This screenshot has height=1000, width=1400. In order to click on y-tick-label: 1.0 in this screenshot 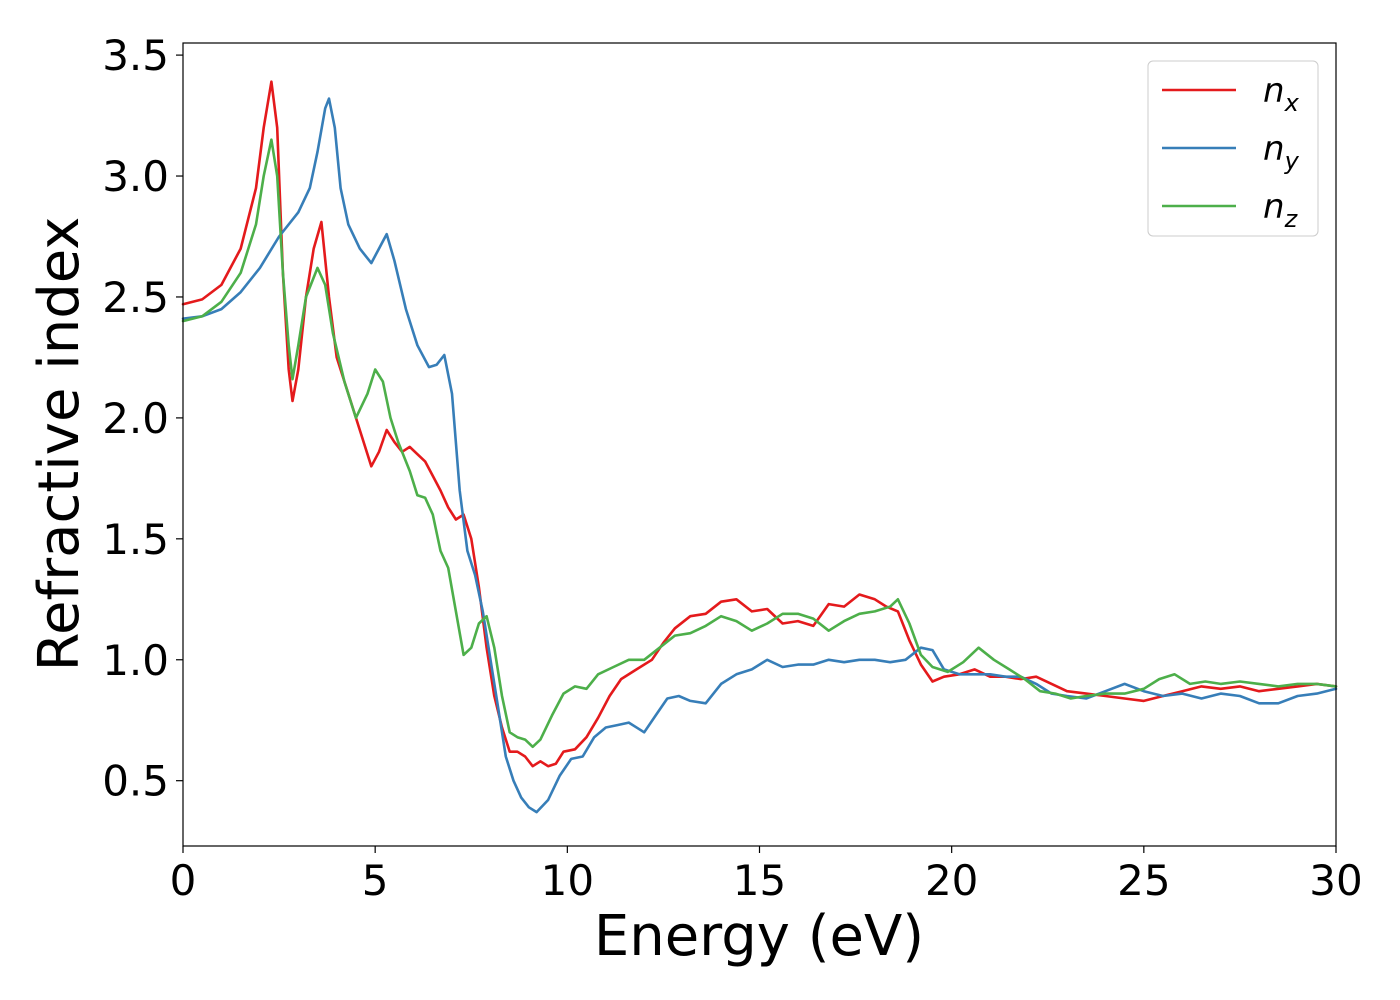, I will do `click(135, 660)`.